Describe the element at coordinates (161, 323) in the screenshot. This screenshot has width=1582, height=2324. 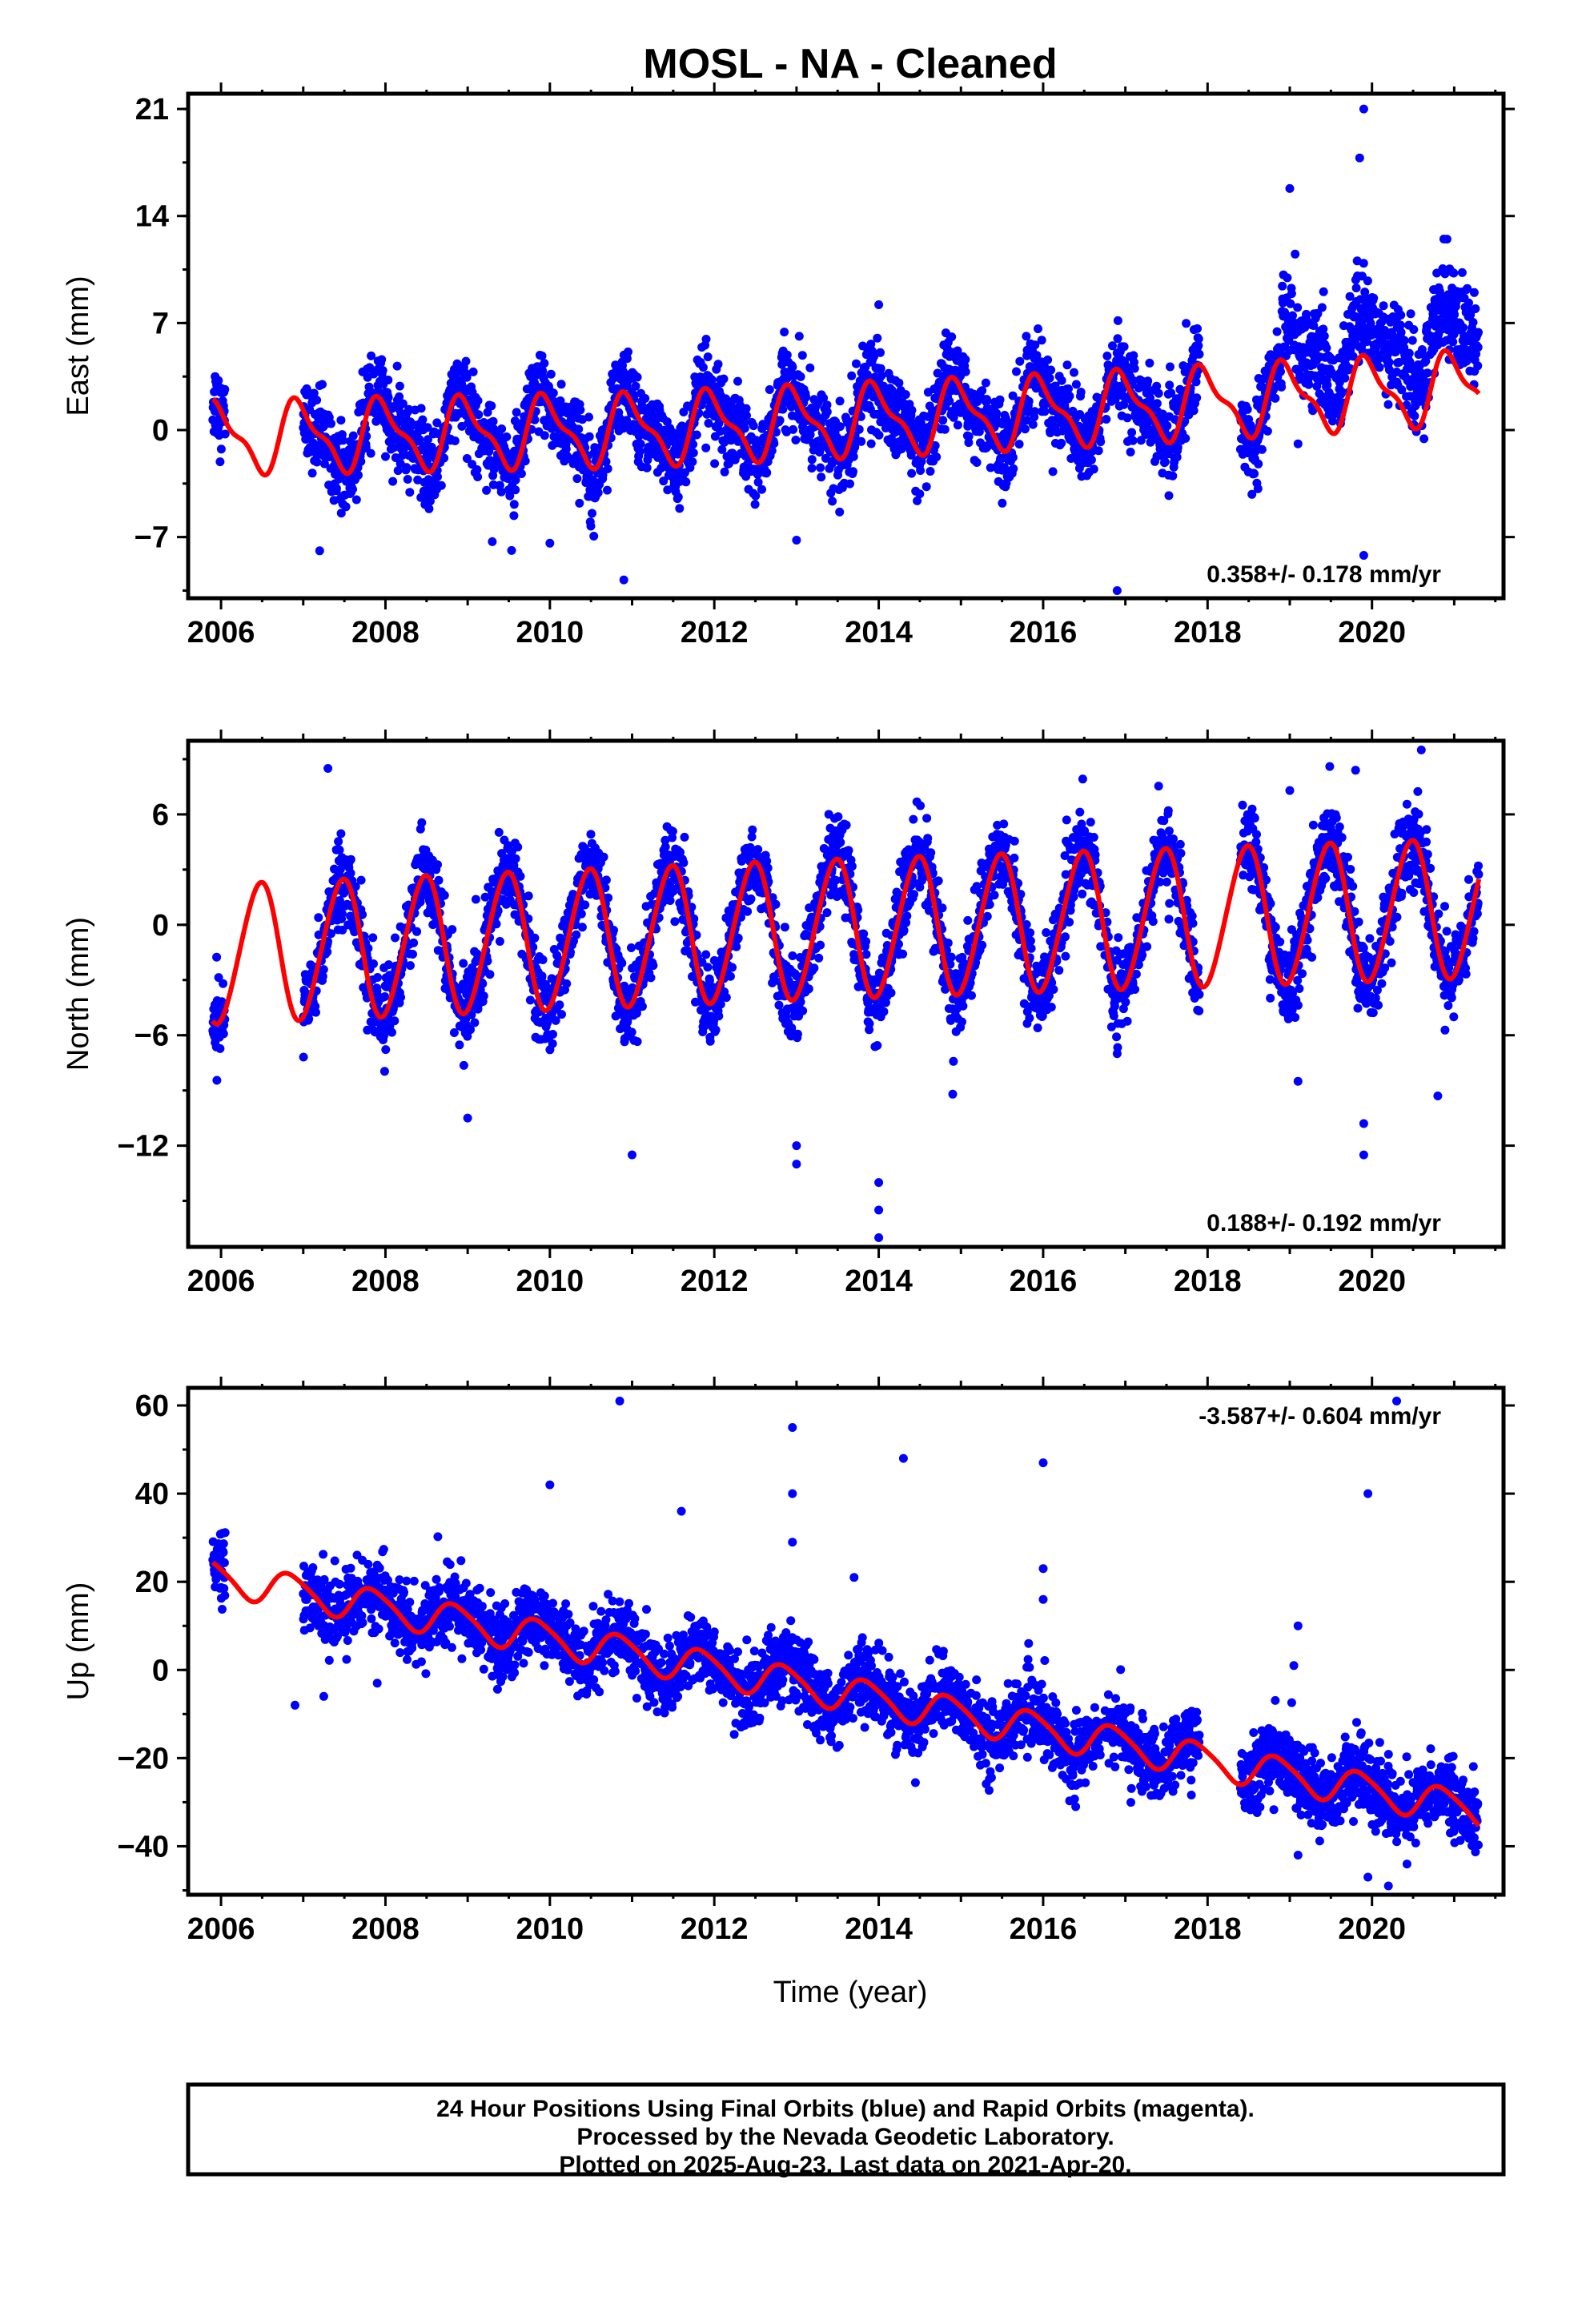
I see `y-tick-label: 7` at that location.